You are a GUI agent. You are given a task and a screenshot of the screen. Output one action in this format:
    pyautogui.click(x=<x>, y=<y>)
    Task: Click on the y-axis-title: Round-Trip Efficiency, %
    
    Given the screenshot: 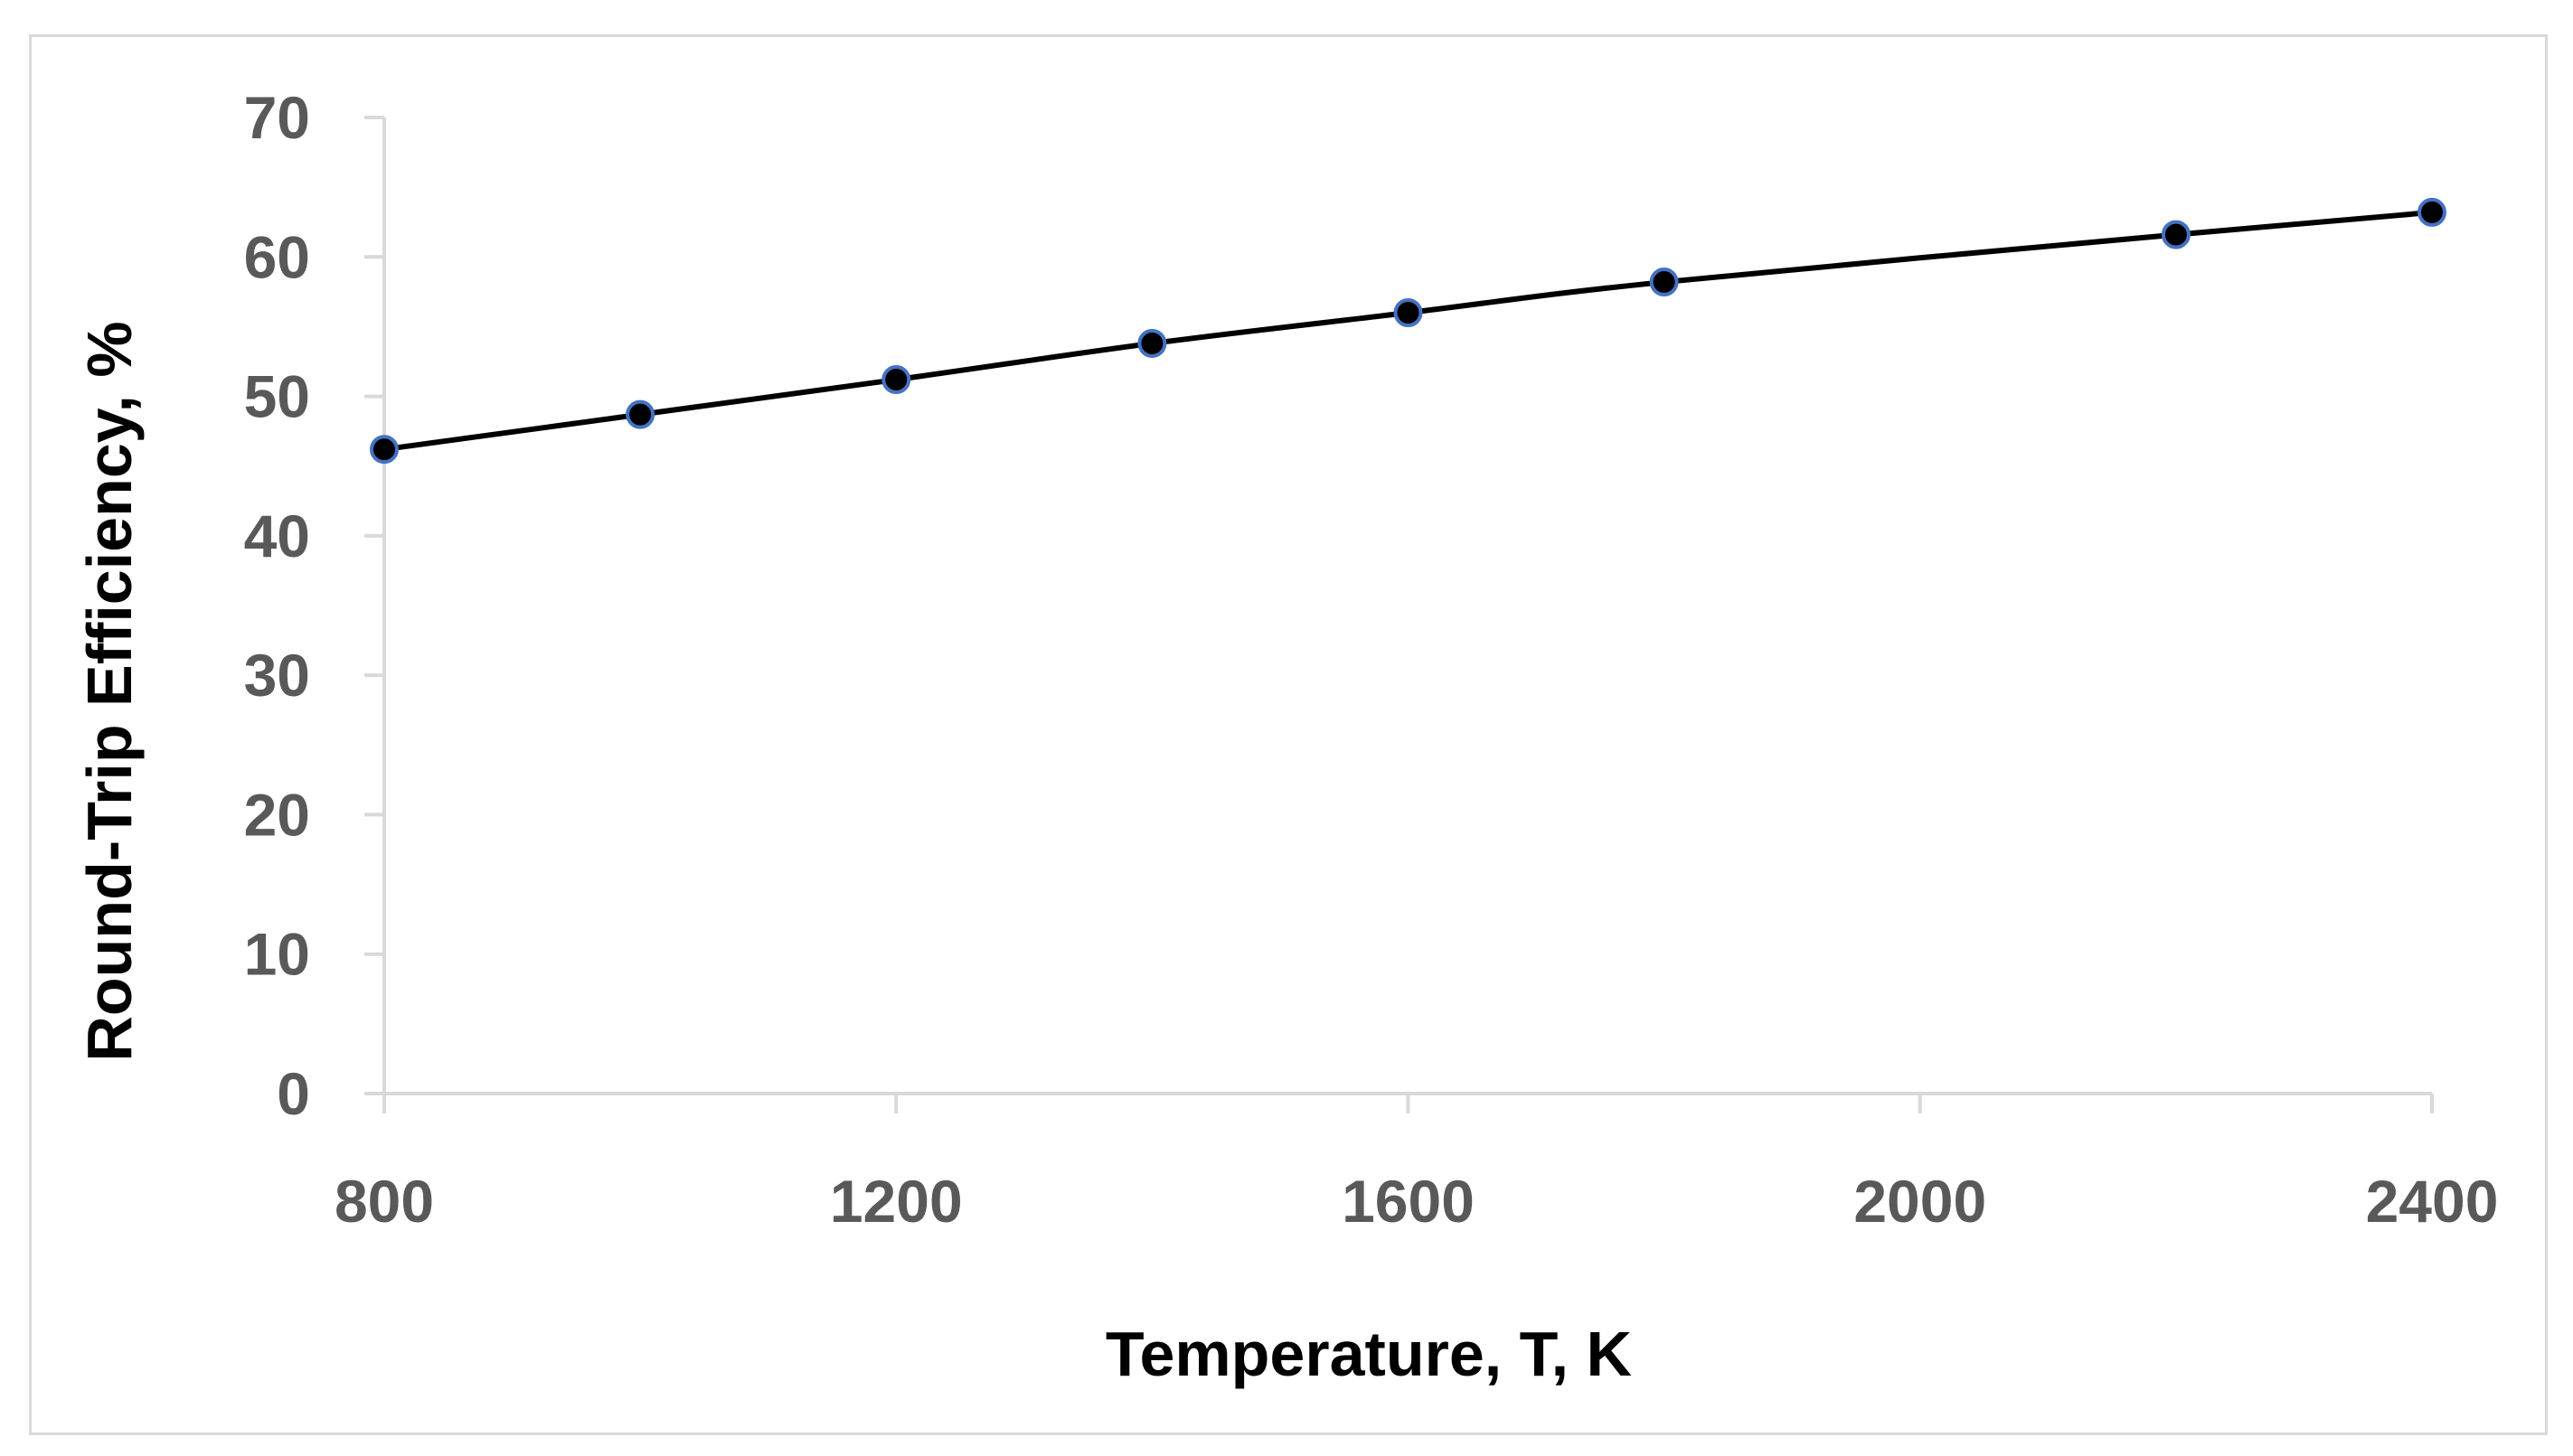 What is the action you would take?
    pyautogui.click(x=109, y=691)
    